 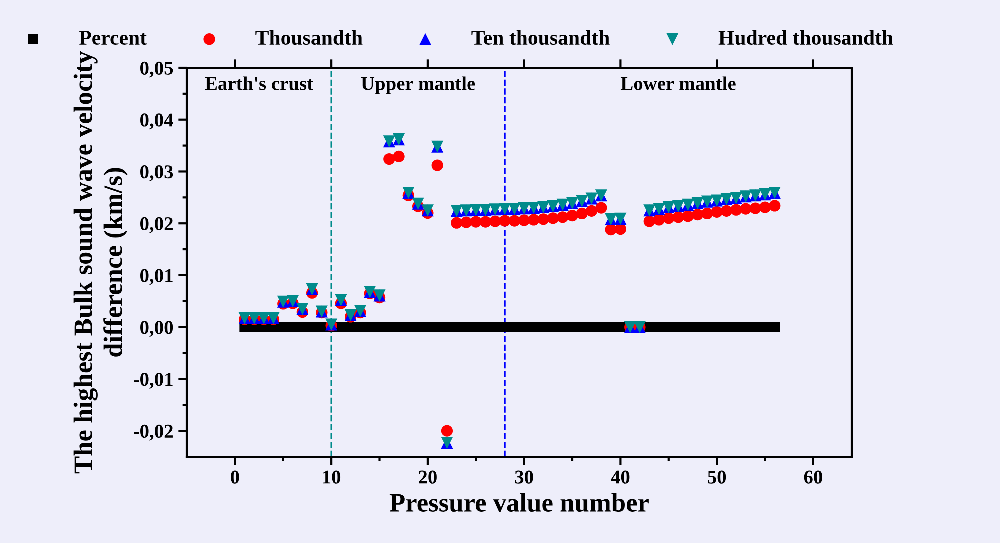 I want to click on legend-label: Ten thousandth, so click(x=541, y=38).